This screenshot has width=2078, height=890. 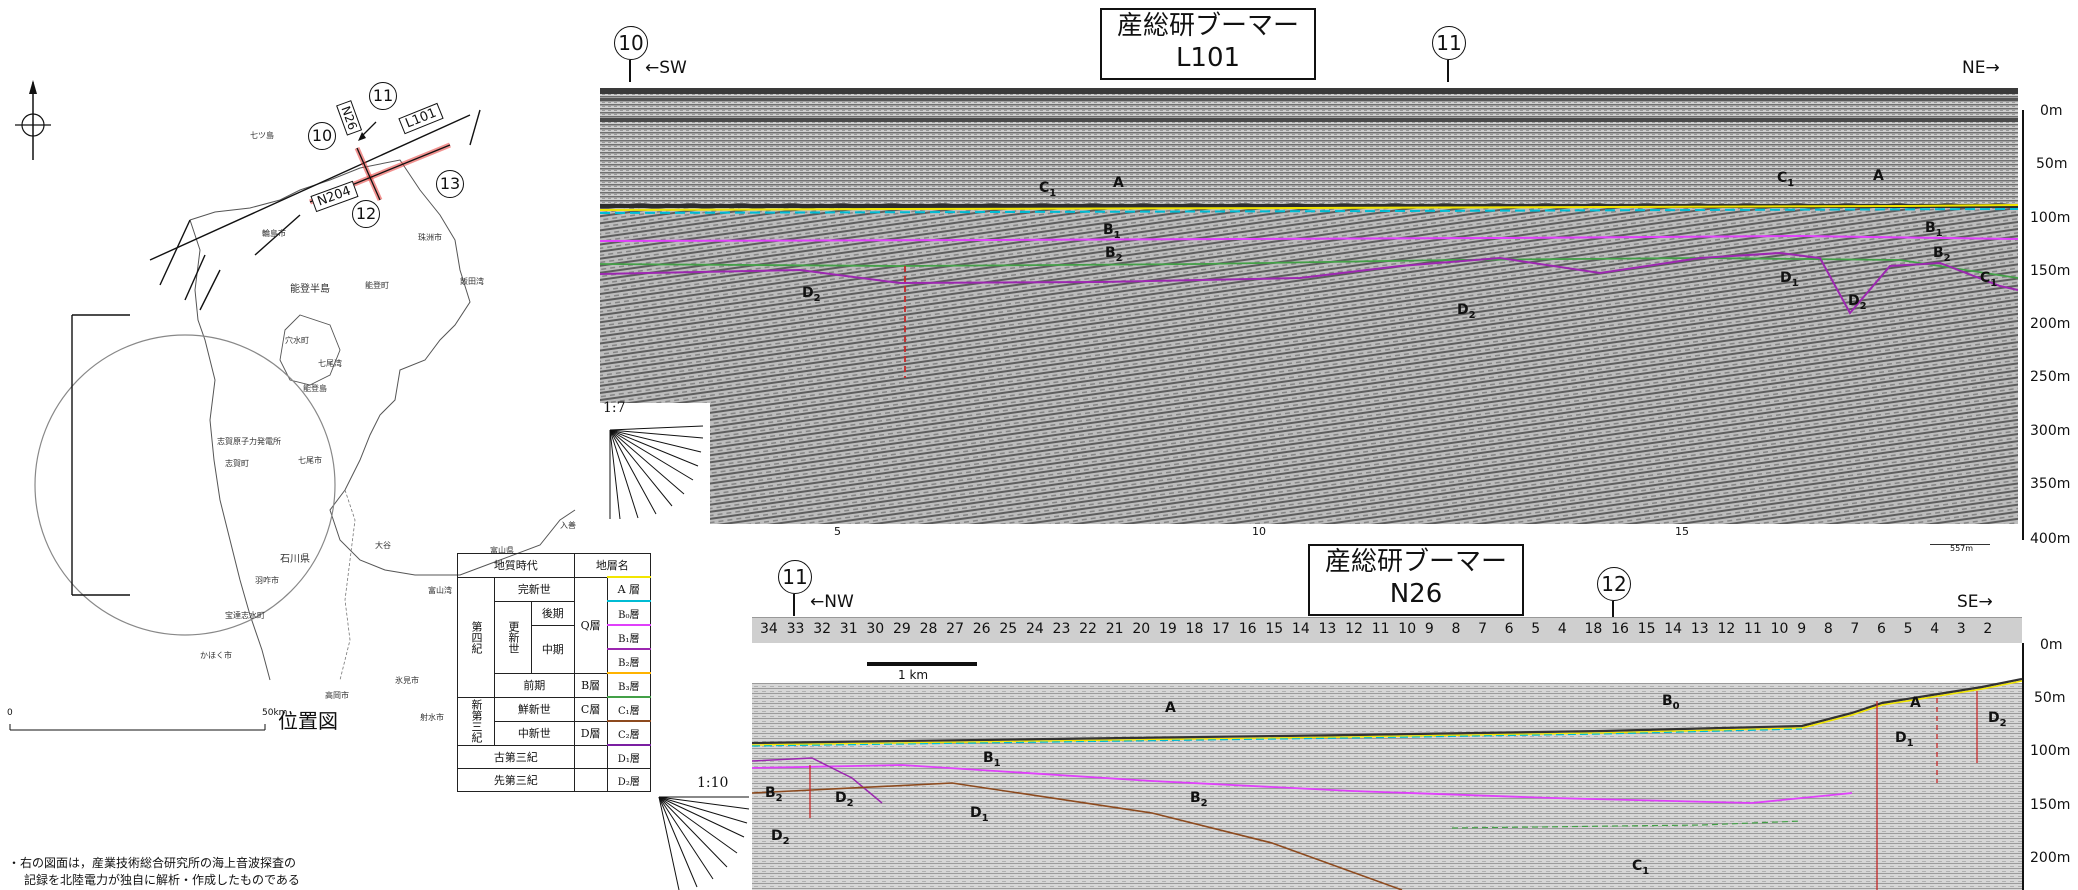 I want to click on bottom-km-scale-bar, so click(x=922, y=664).